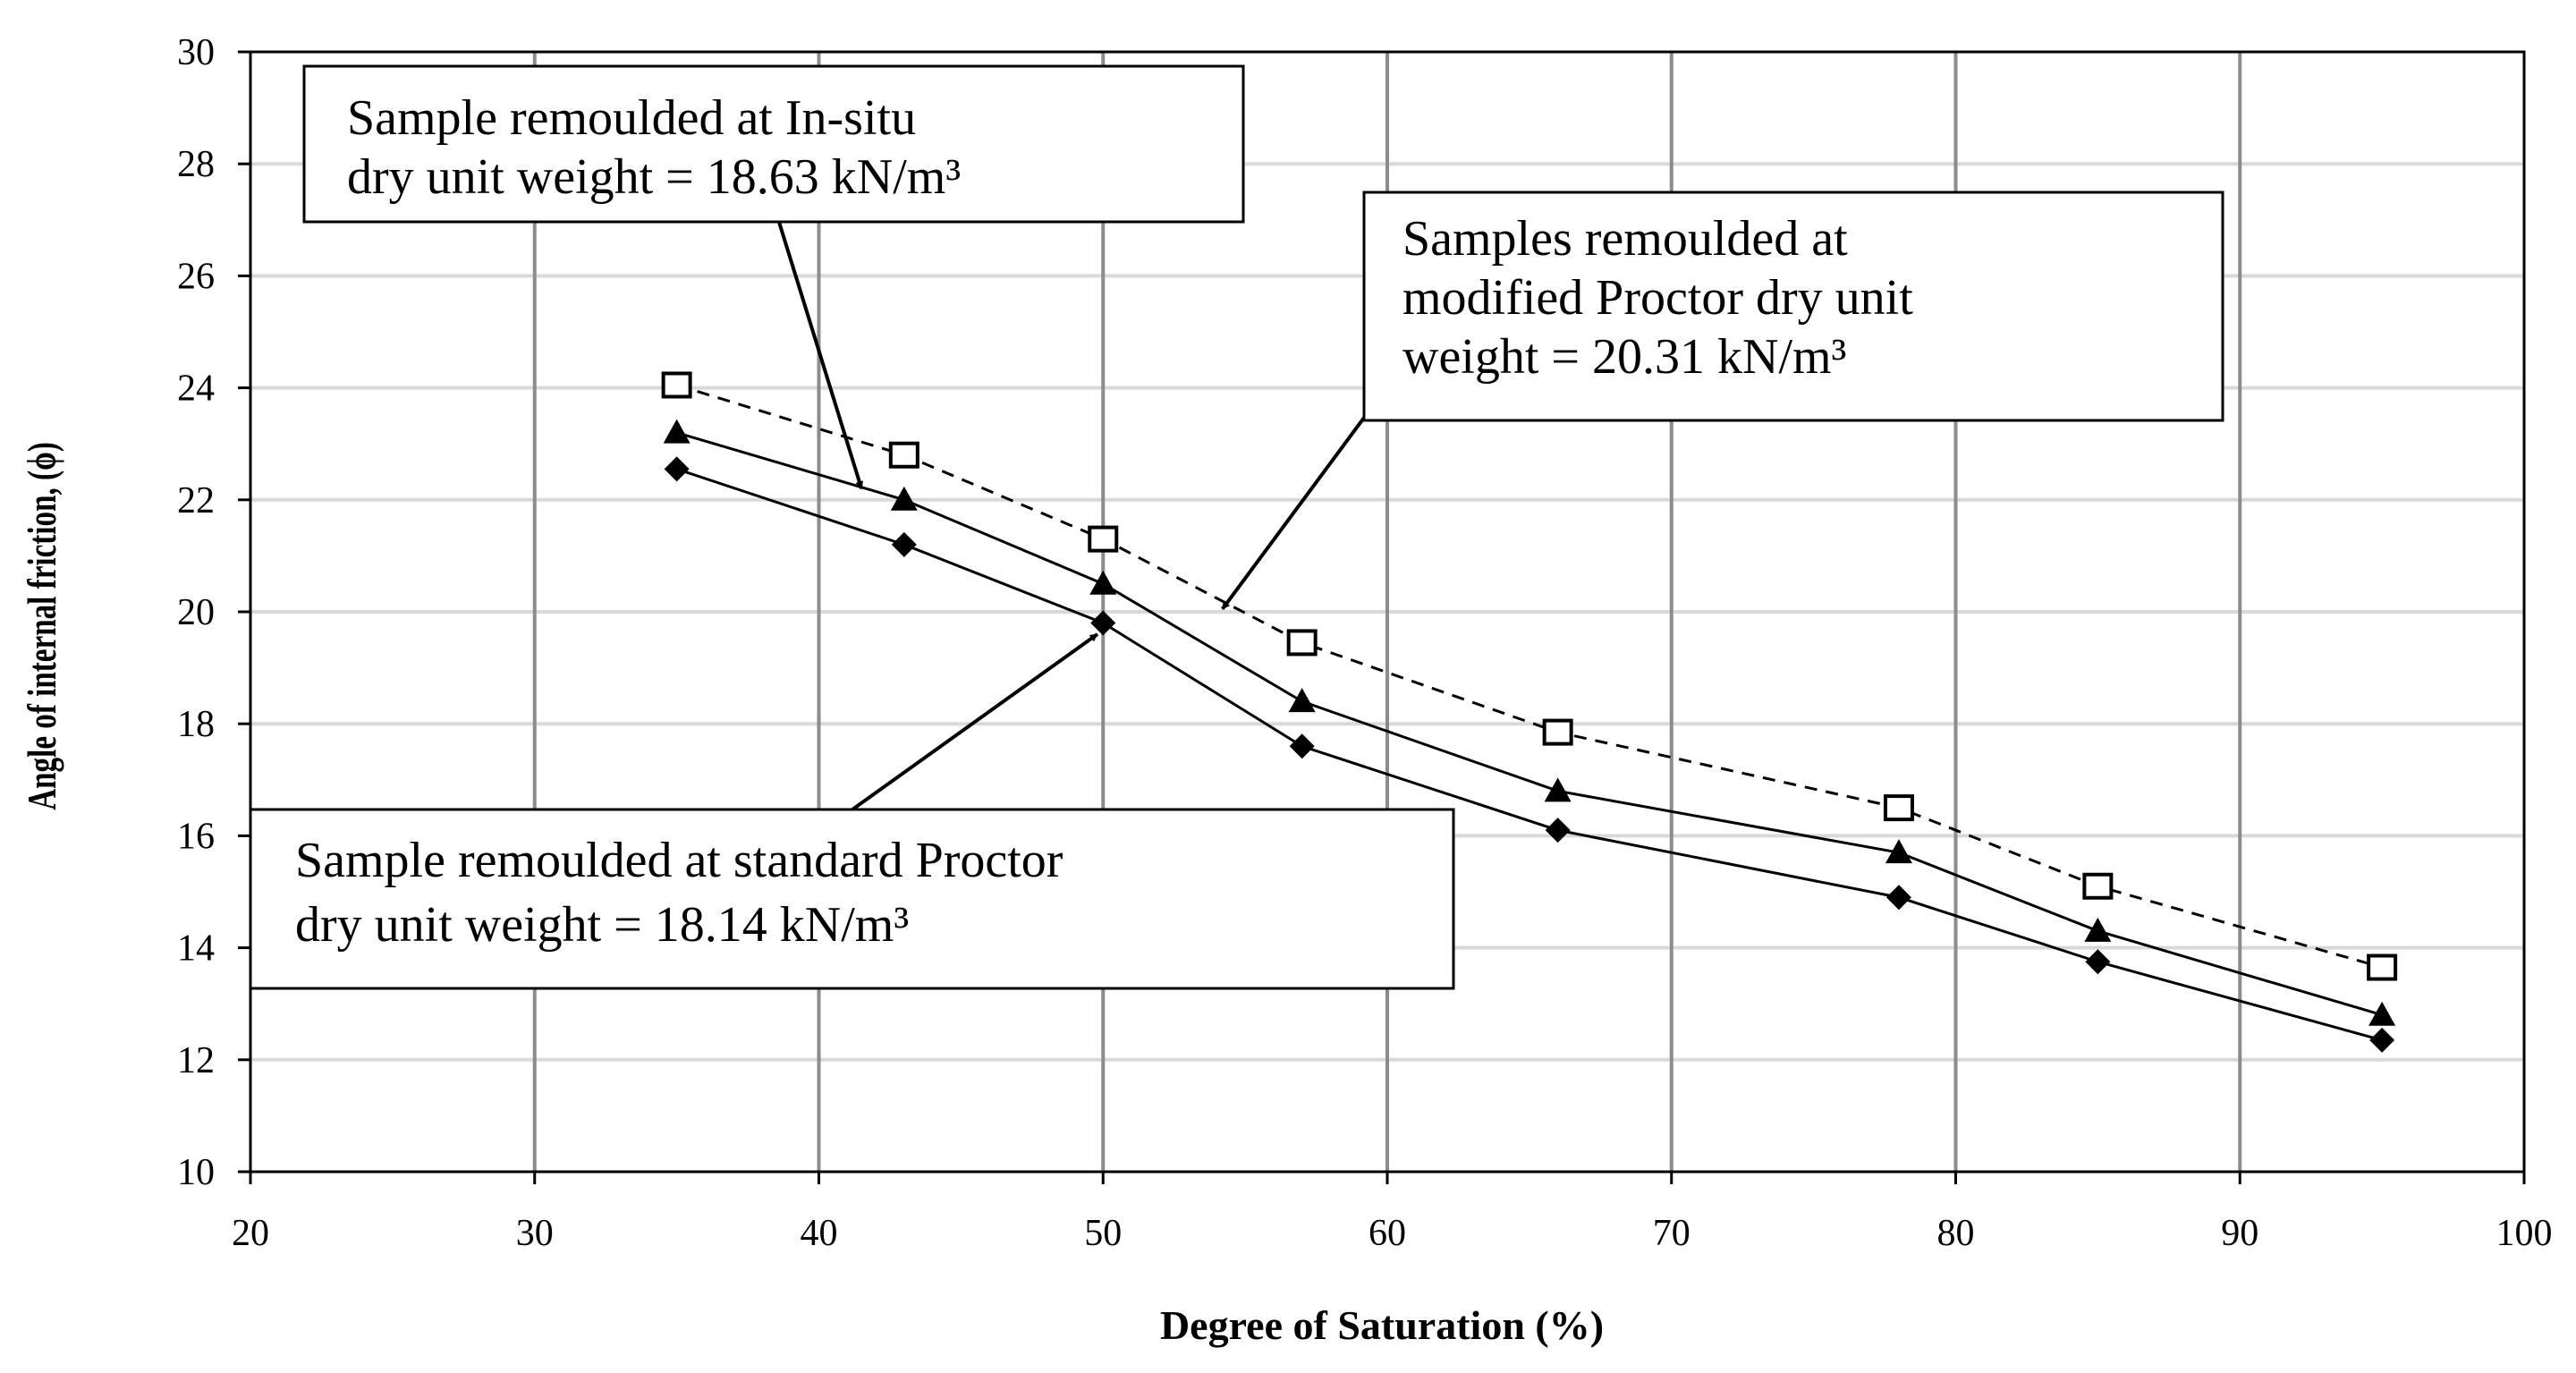 The width and height of the screenshot is (2576, 1373). Describe the element at coordinates (196, 389) in the screenshot. I see `y-tick-label: 24` at that location.